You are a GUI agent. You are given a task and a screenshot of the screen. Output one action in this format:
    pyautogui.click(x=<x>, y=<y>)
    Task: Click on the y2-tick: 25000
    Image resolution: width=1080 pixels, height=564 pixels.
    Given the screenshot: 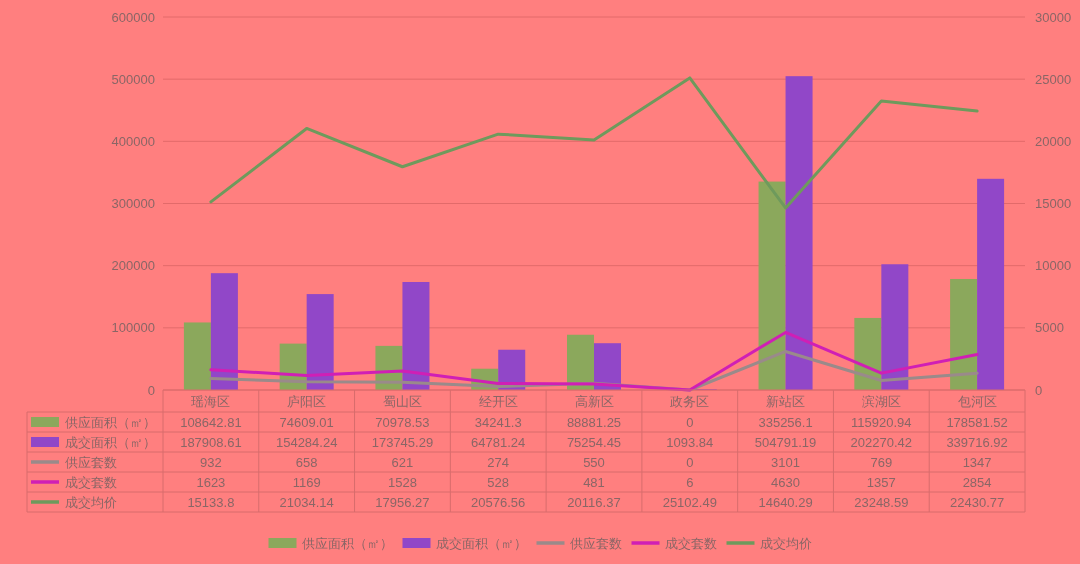 What is the action you would take?
    pyautogui.click(x=1053, y=79)
    